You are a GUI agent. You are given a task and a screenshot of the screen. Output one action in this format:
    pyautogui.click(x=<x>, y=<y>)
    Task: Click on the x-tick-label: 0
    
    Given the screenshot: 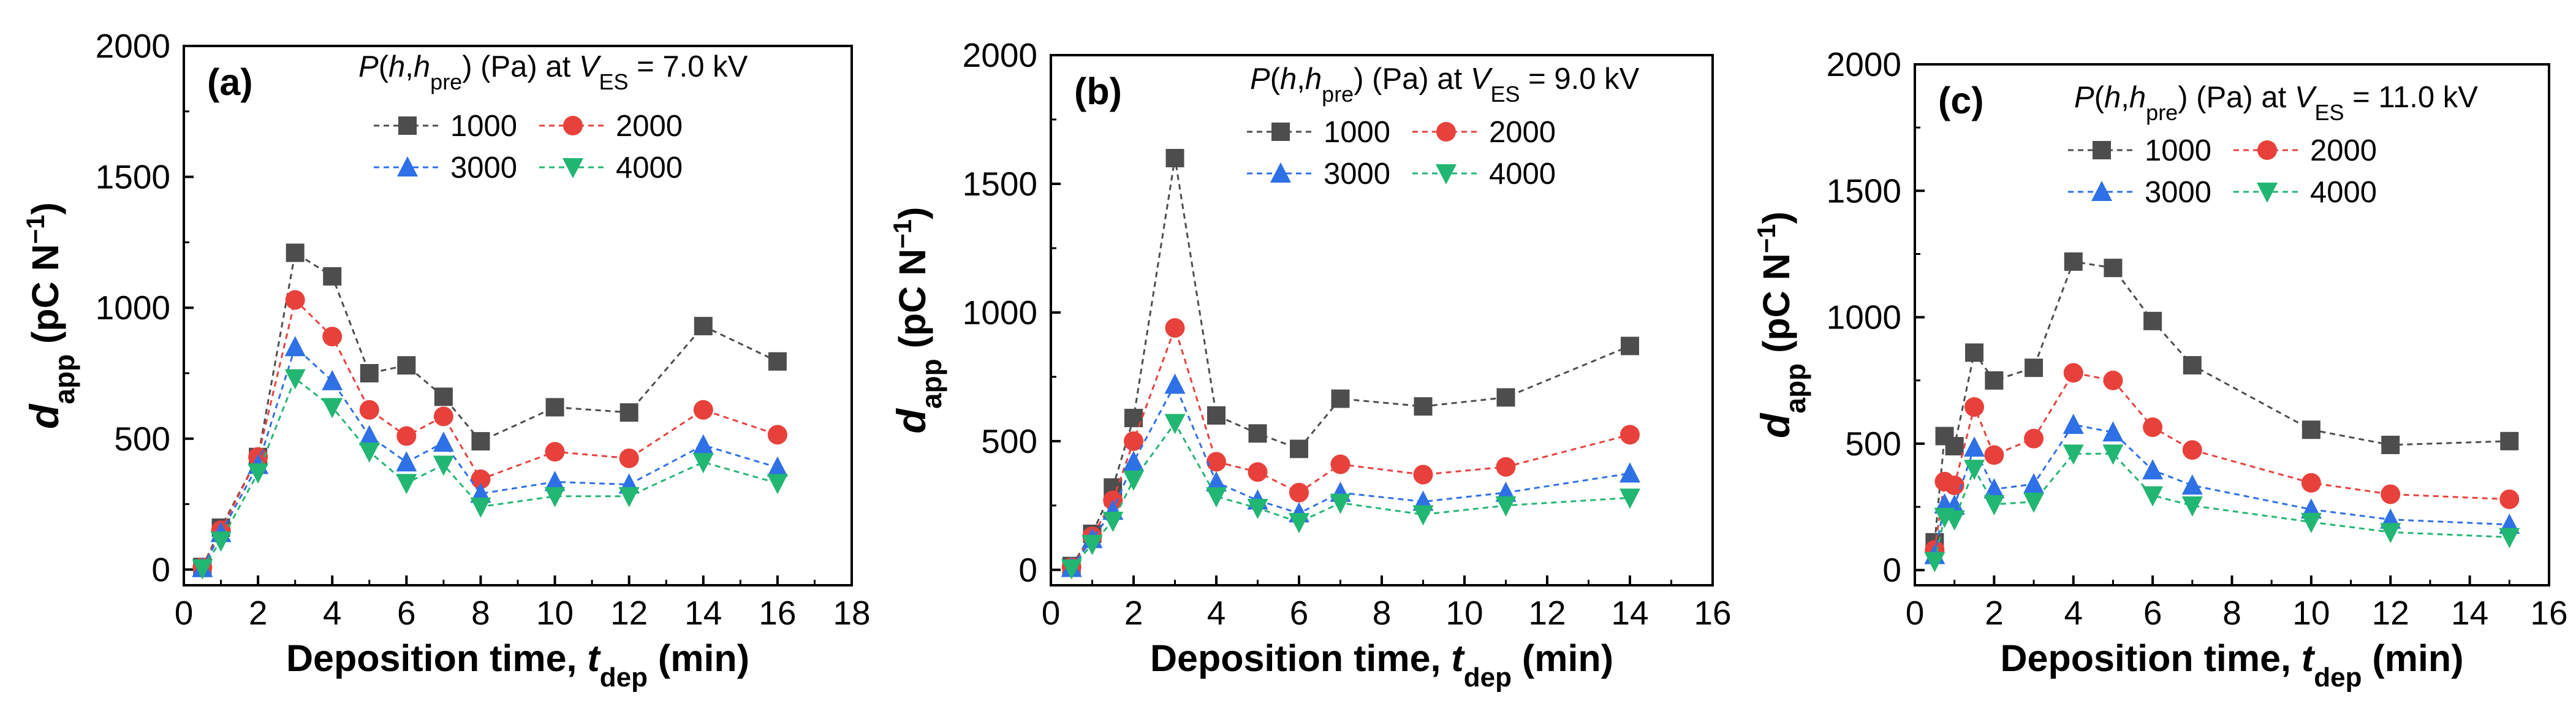 What is the action you would take?
    pyautogui.click(x=1915, y=613)
    